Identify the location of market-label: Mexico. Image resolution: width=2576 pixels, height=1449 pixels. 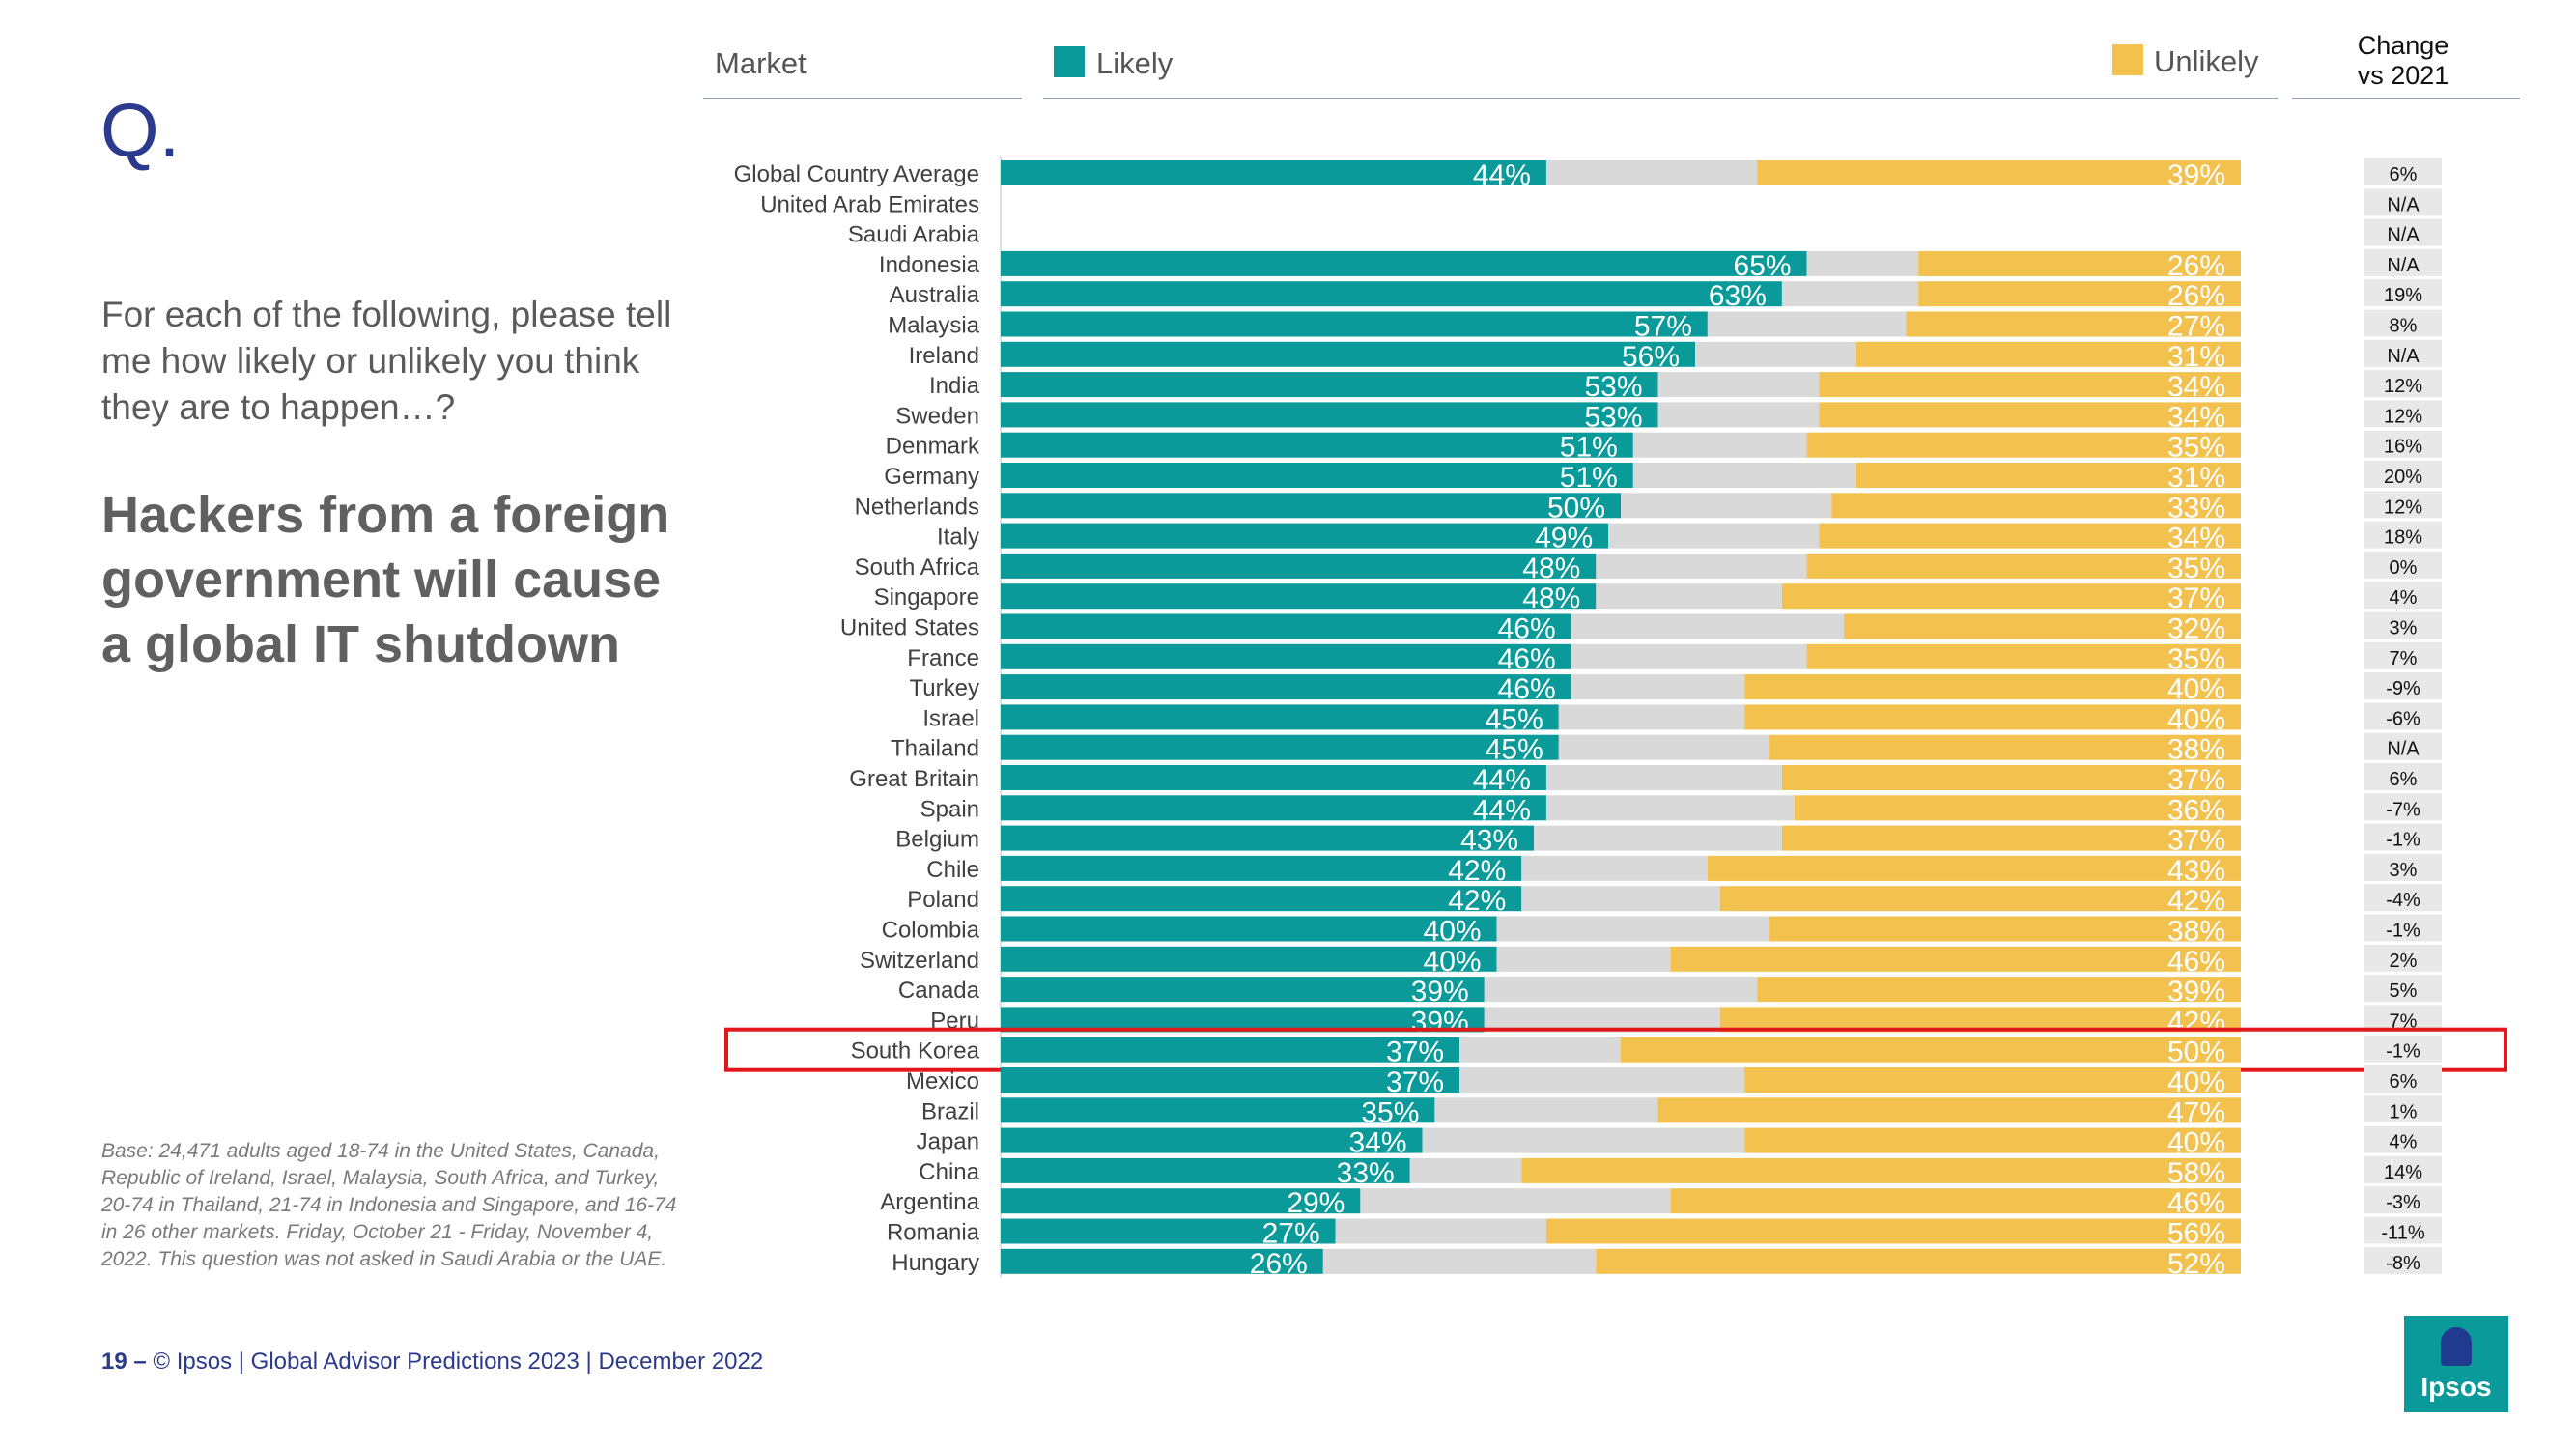
(942, 1081).